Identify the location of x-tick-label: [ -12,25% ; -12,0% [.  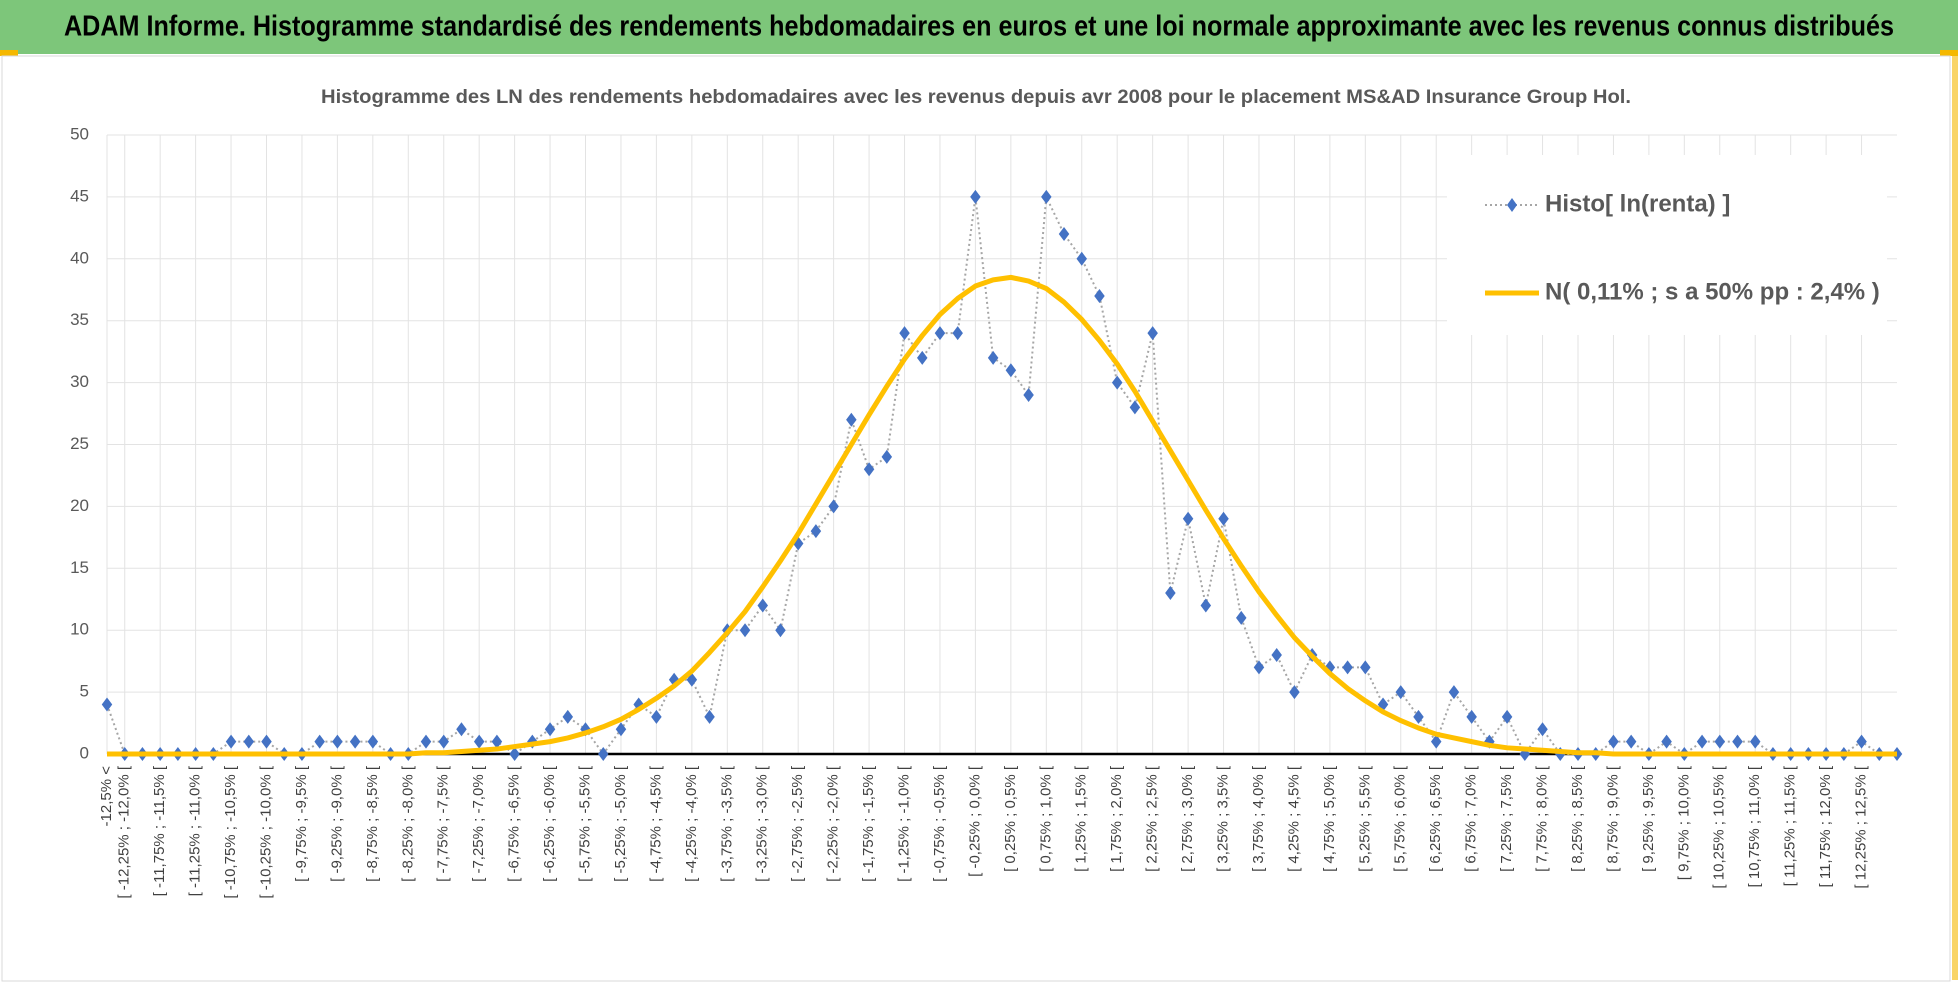
(124, 831).